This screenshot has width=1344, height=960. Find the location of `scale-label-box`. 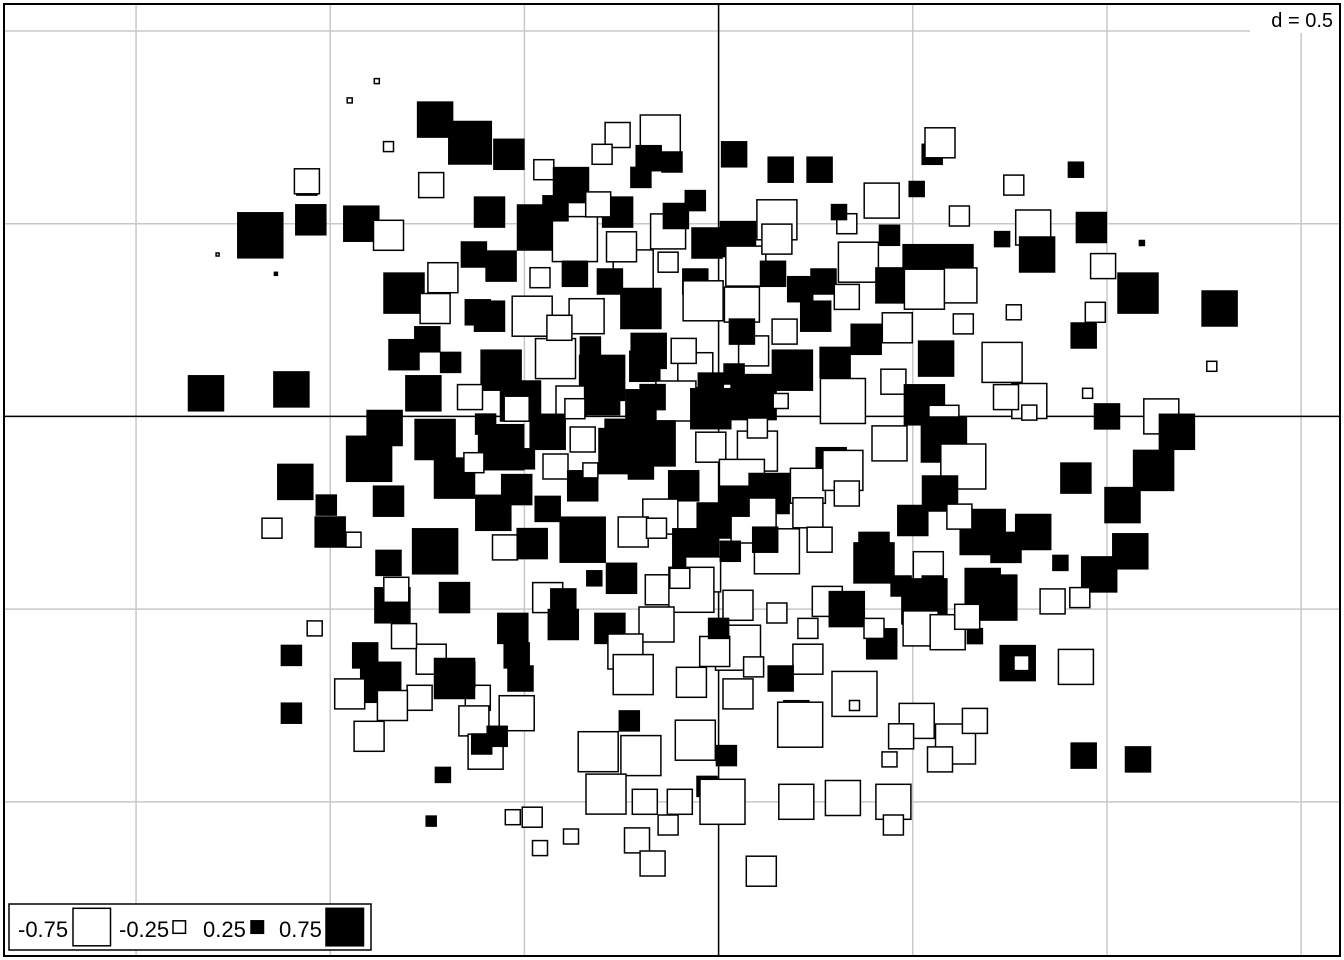

scale-label-box is located at coordinates (1294, 19).